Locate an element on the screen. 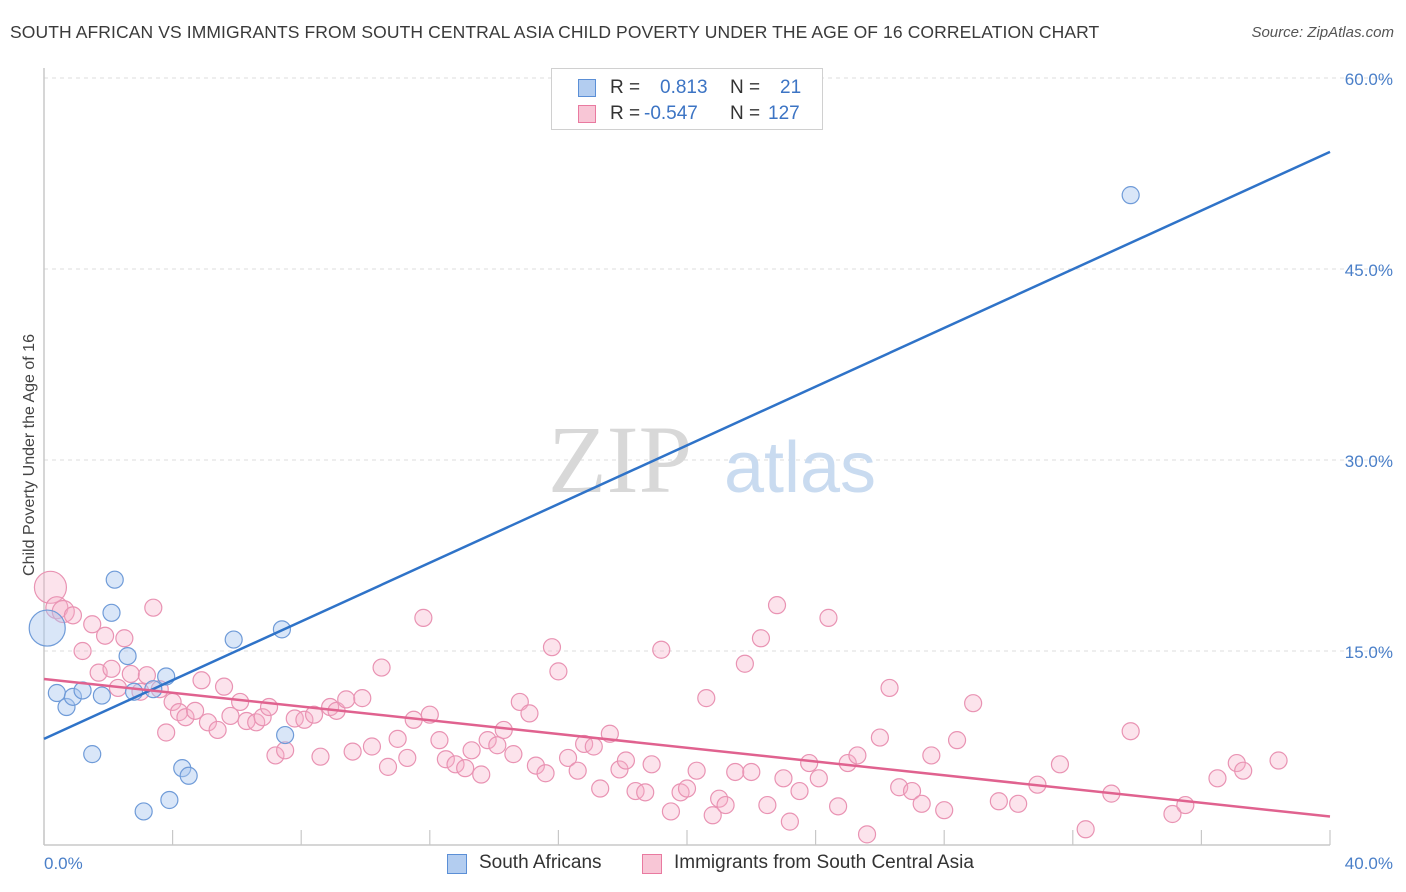 Image resolution: width=1406 pixels, height=892 pixels. y-axis-label: Child Poverty Under the Age of 16 is located at coordinates (29, 455).